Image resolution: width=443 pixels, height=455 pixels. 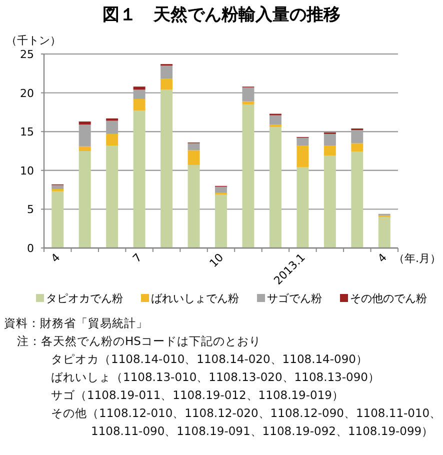 What do you see at coordinates (27, 171) in the screenshot?
I see `y-tick-label: 10` at bounding box center [27, 171].